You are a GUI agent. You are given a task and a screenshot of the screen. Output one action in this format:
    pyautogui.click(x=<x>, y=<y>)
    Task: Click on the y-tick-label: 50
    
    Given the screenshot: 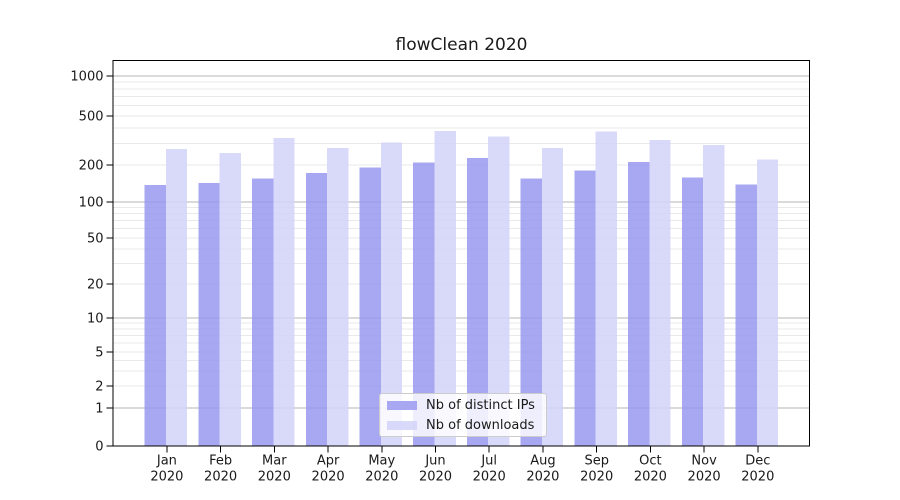 What is the action you would take?
    pyautogui.click(x=95, y=239)
    